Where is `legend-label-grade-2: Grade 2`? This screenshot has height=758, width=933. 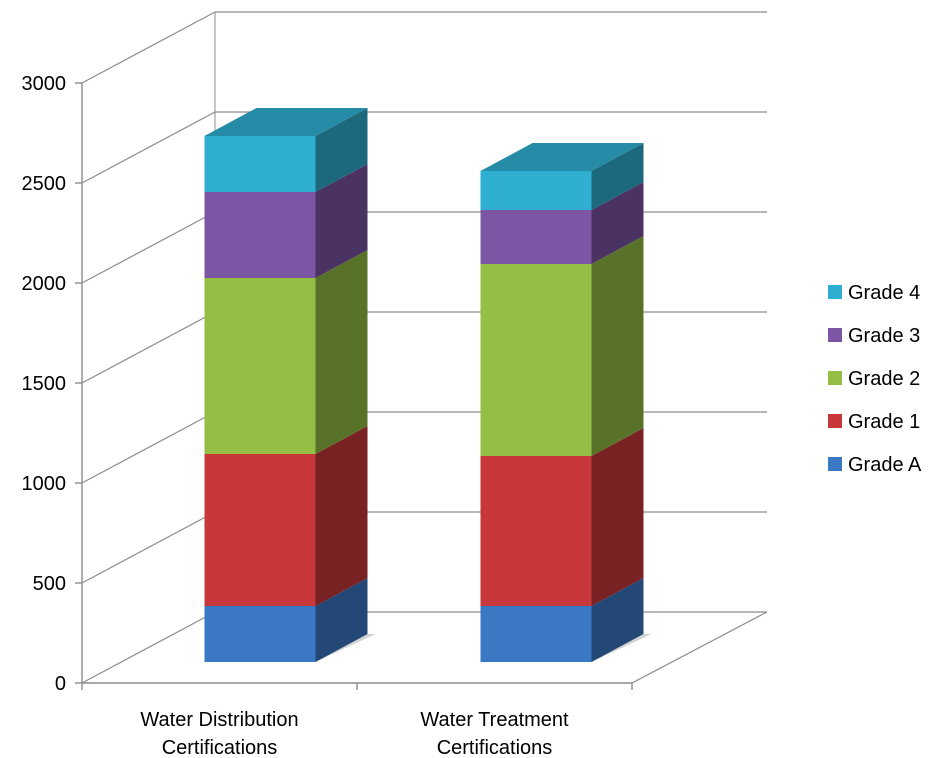 legend-label-grade-2: Grade 2 is located at coordinates (884, 379).